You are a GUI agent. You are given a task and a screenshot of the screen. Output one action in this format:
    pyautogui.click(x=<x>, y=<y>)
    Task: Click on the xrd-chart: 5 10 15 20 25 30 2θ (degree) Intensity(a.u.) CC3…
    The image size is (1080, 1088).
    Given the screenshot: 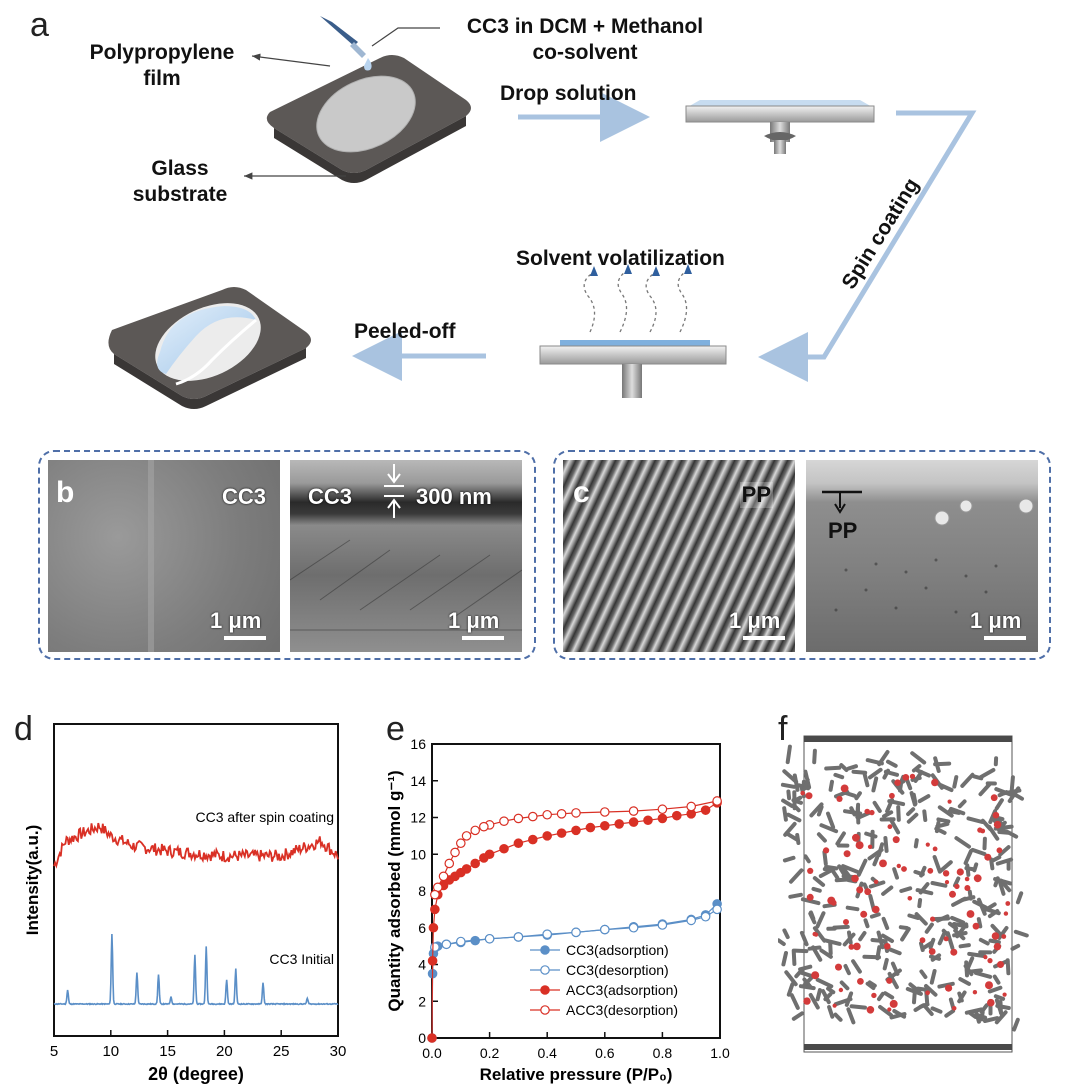 What is the action you would take?
    pyautogui.click(x=184, y=903)
    